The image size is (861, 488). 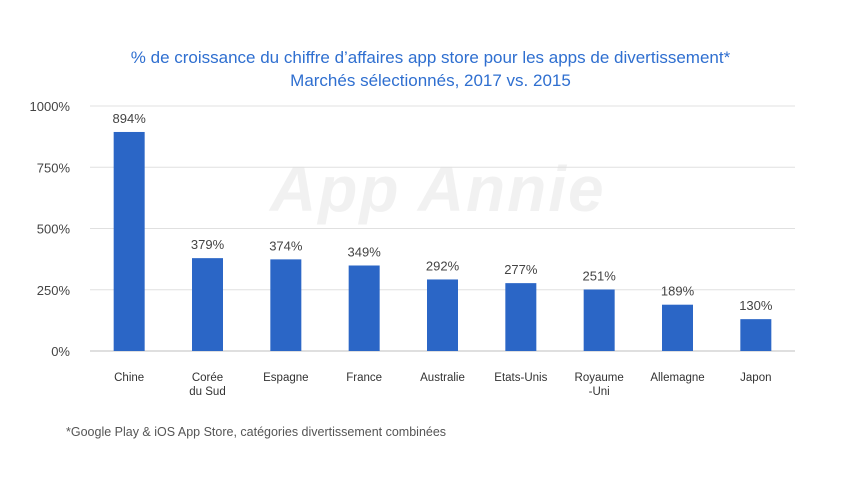 I want to click on watermark-logo: App Annie, so click(x=438, y=189).